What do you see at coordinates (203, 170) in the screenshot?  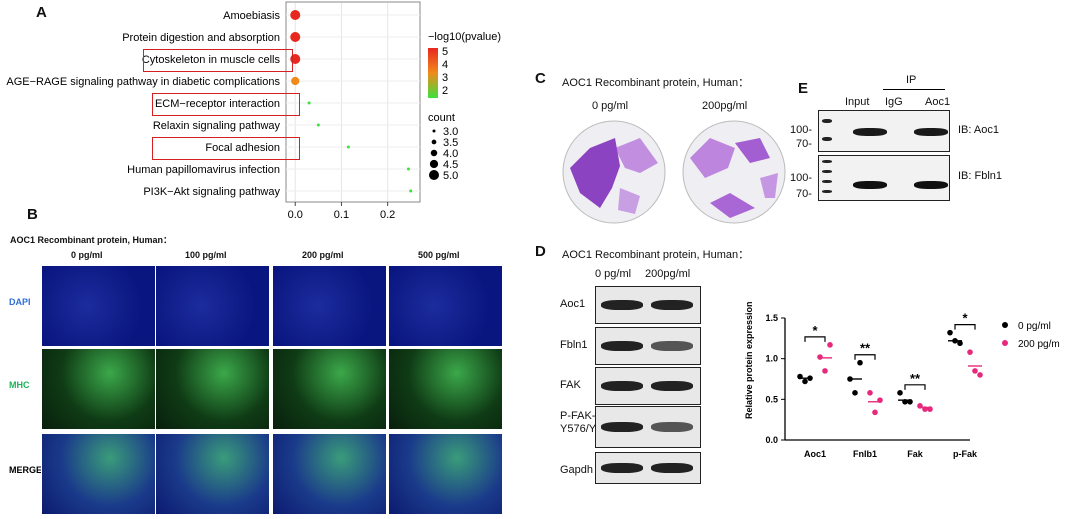 I see `pathway-label: Human papillomavirus infection` at bounding box center [203, 170].